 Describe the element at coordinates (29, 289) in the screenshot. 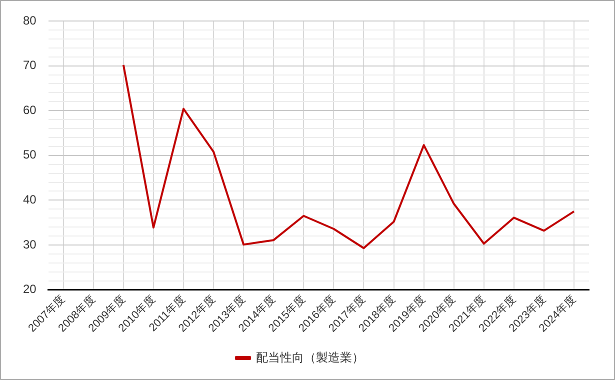

I see `y-tick-label: 20` at that location.